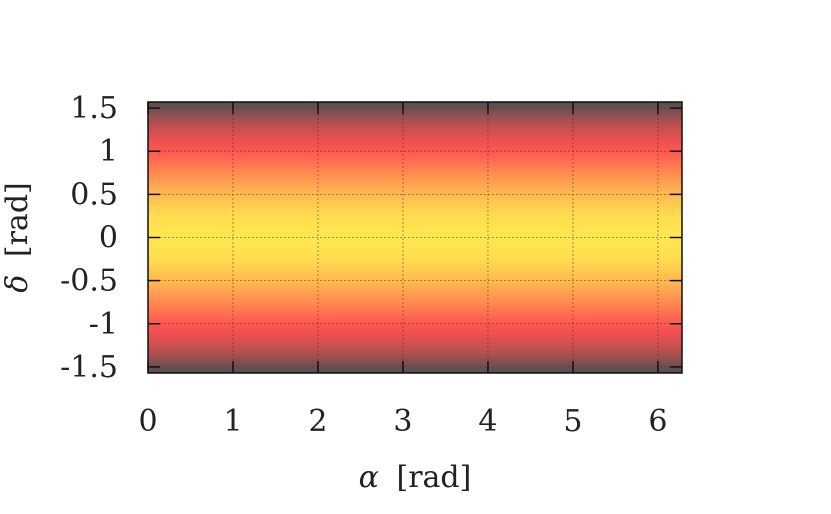 This screenshot has width=831, height=514. Describe the element at coordinates (108, 238) in the screenshot. I see `y-tick-label: 0` at that location.